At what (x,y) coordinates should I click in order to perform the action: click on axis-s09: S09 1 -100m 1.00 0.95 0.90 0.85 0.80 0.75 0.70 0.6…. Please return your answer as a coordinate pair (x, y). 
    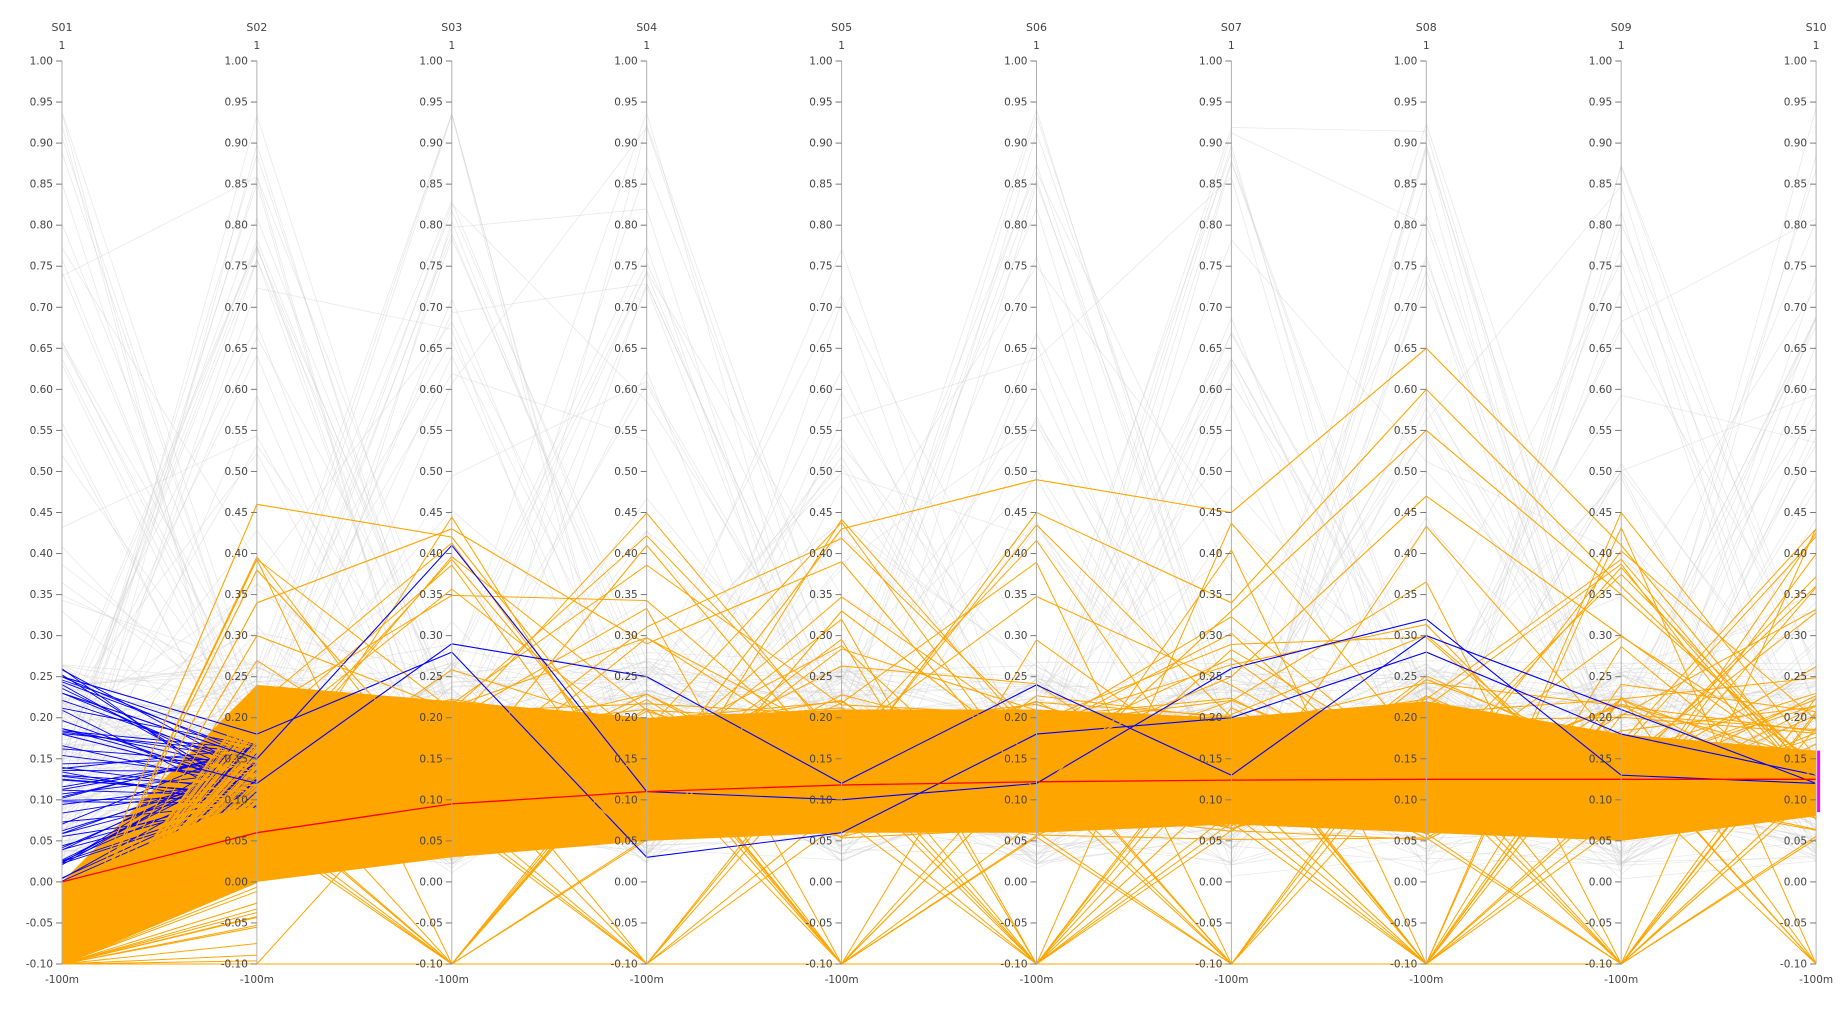
    Looking at the image, I should click on (1611, 503).